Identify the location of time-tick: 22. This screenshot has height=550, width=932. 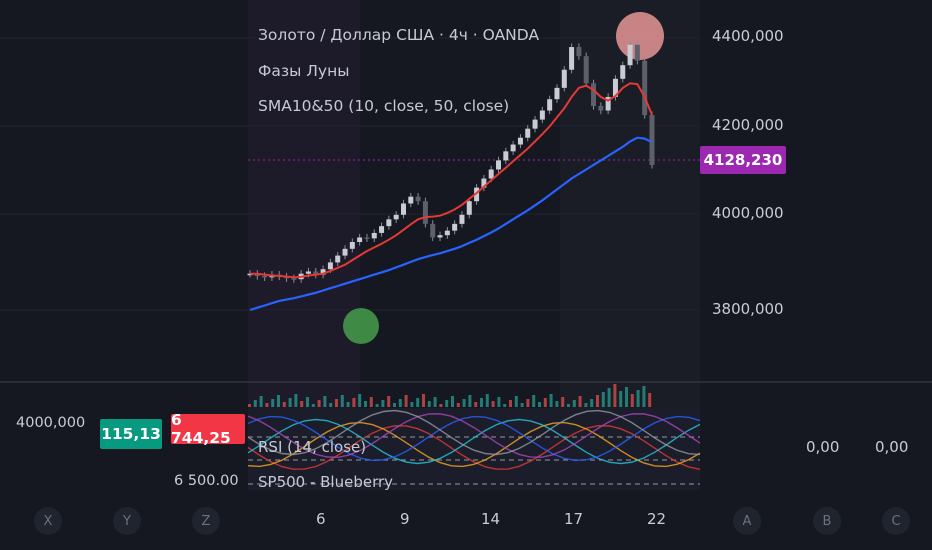
(657, 519).